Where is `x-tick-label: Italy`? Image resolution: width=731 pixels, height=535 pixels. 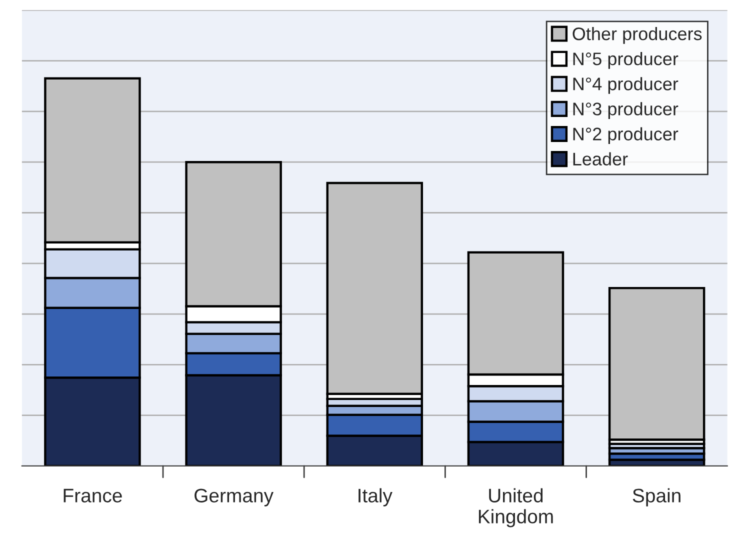
x-tick-label: Italy is located at coordinates (375, 497).